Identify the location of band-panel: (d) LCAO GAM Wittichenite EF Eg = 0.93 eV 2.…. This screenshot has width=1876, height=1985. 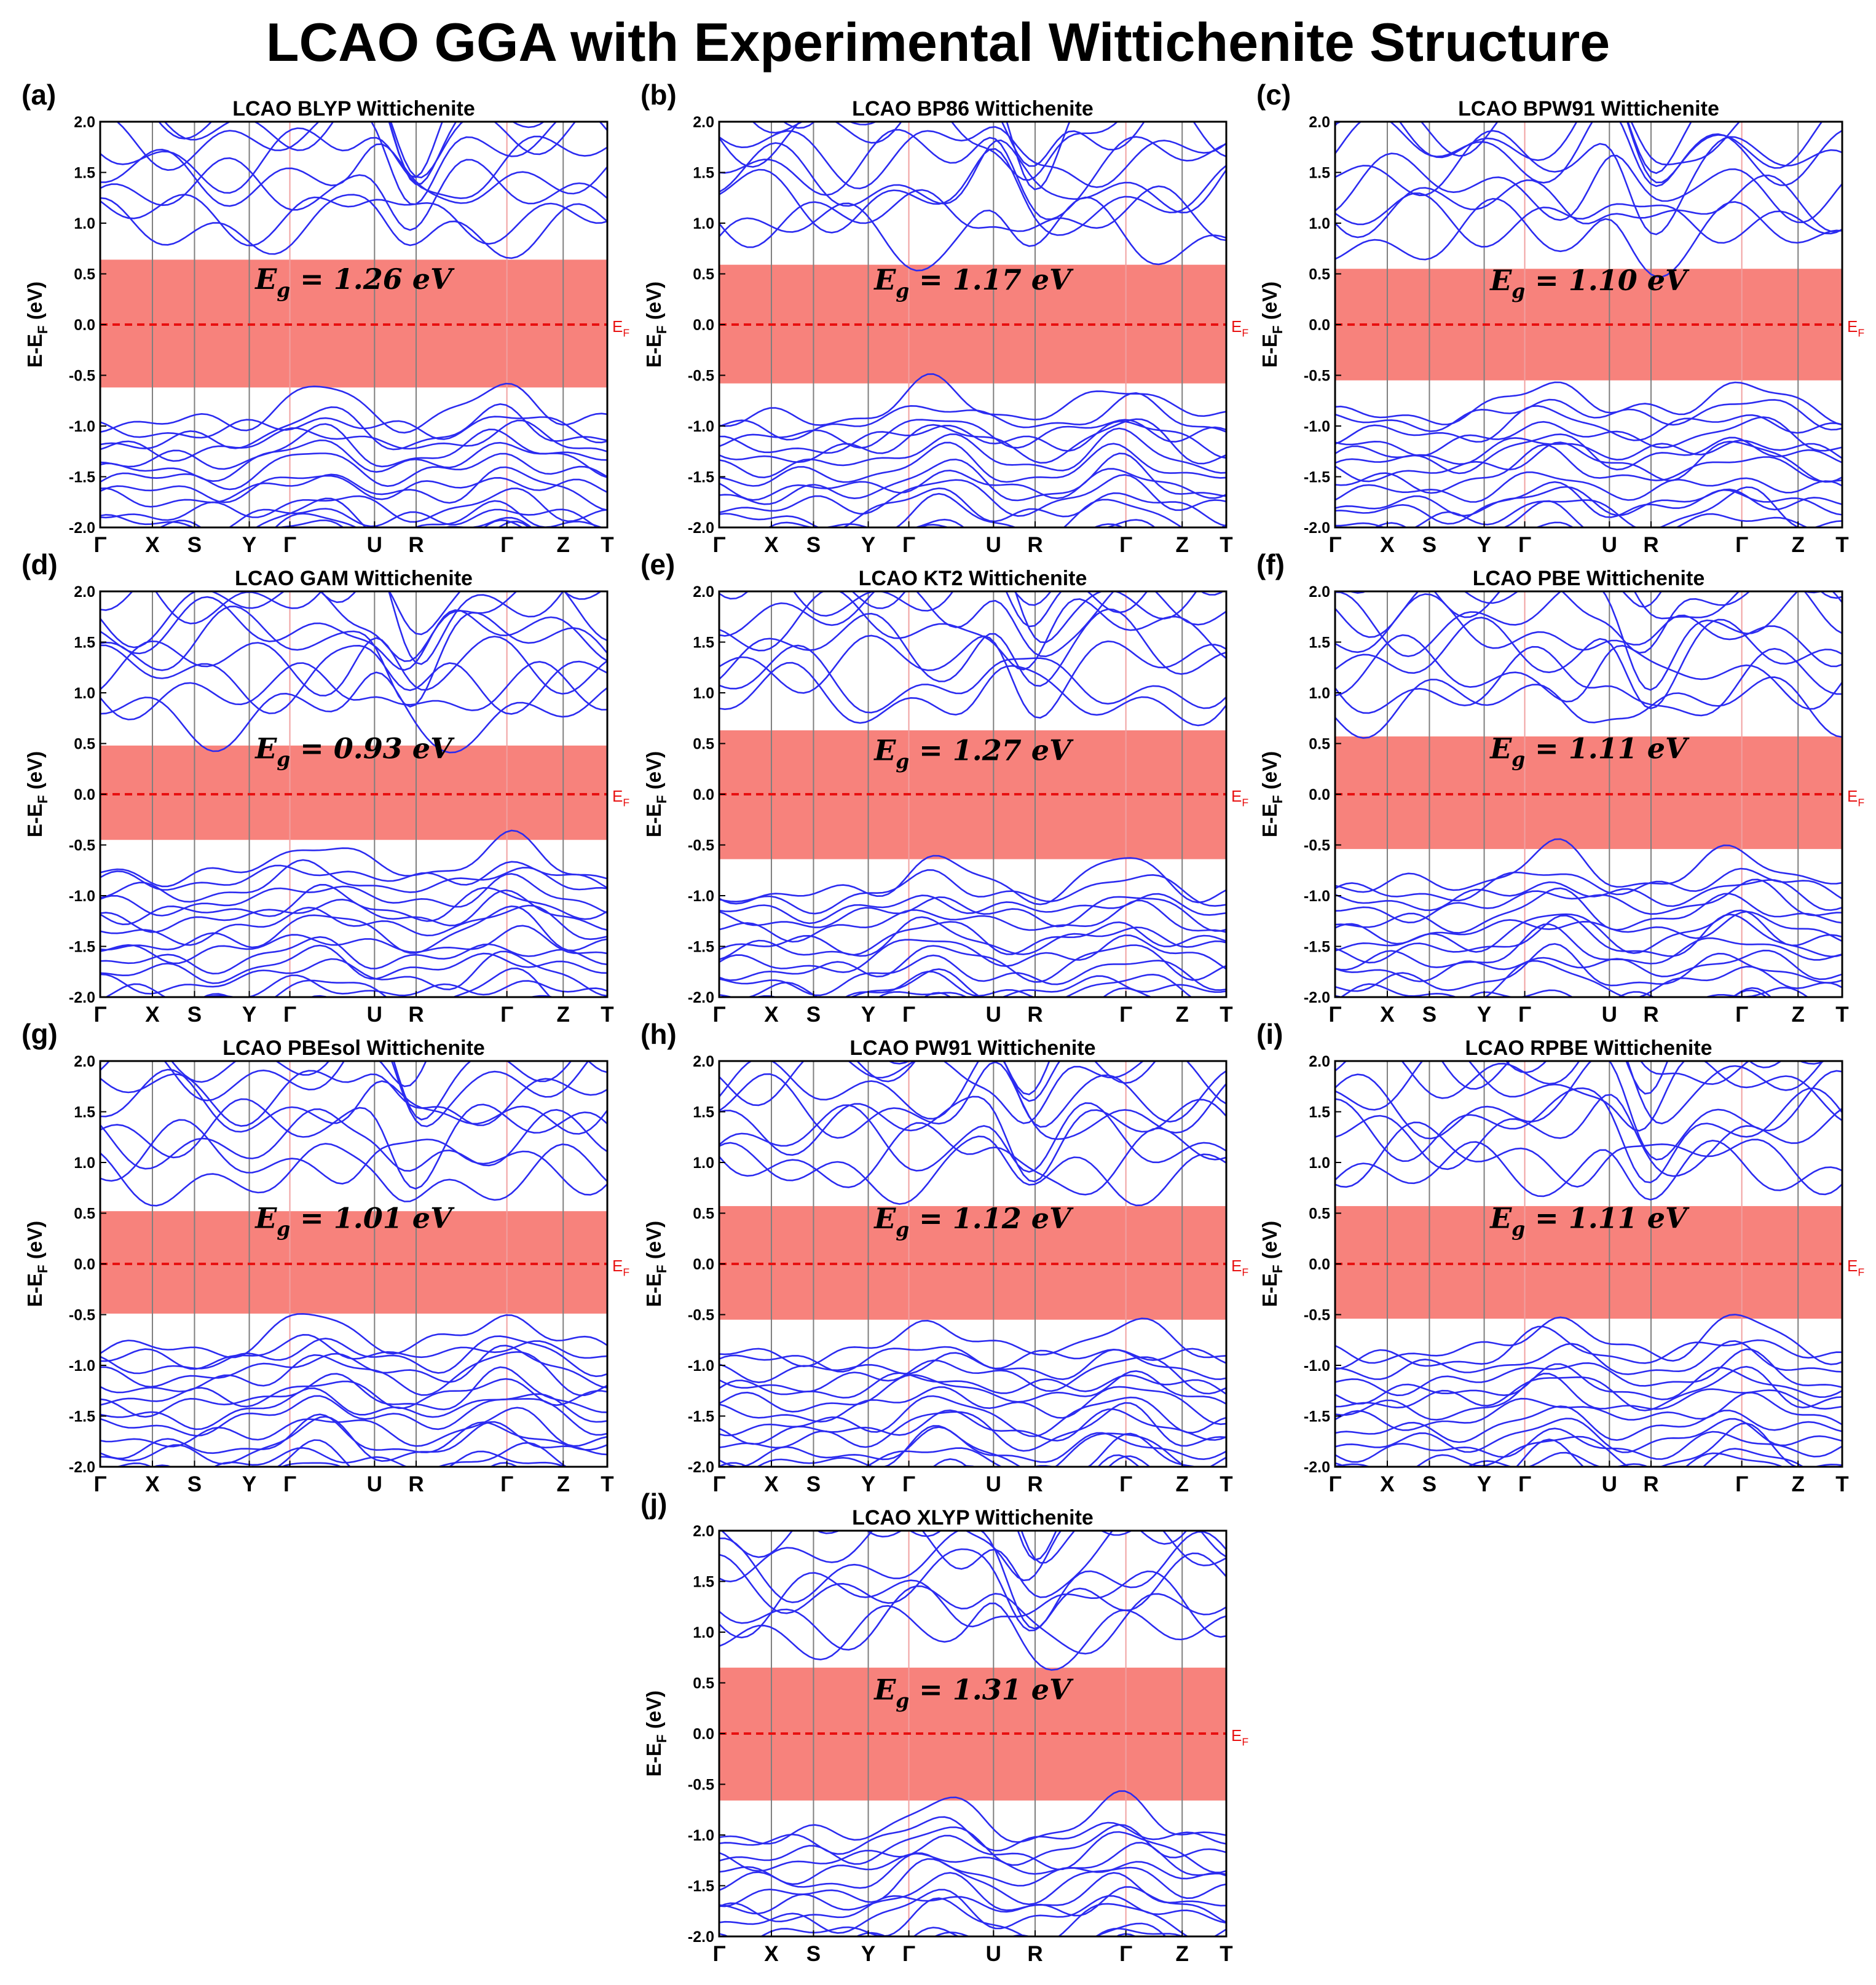
(325, 793).